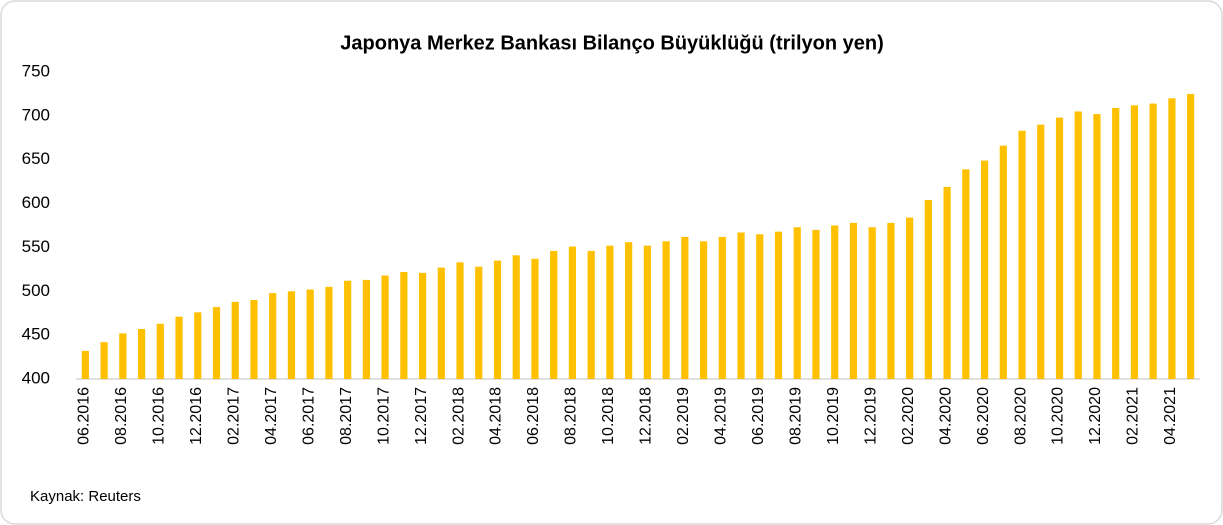  What do you see at coordinates (1058, 416) in the screenshot?
I see `x-tick-label: 10.2020` at bounding box center [1058, 416].